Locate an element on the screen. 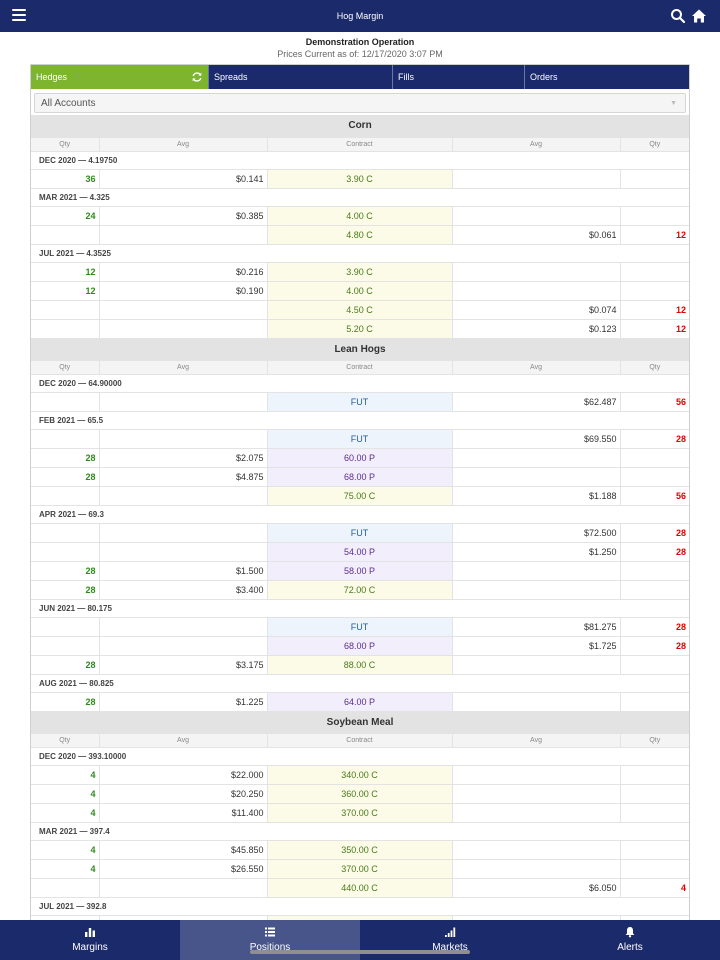  nav-alerts: Alerts is located at coordinates (630, 940).